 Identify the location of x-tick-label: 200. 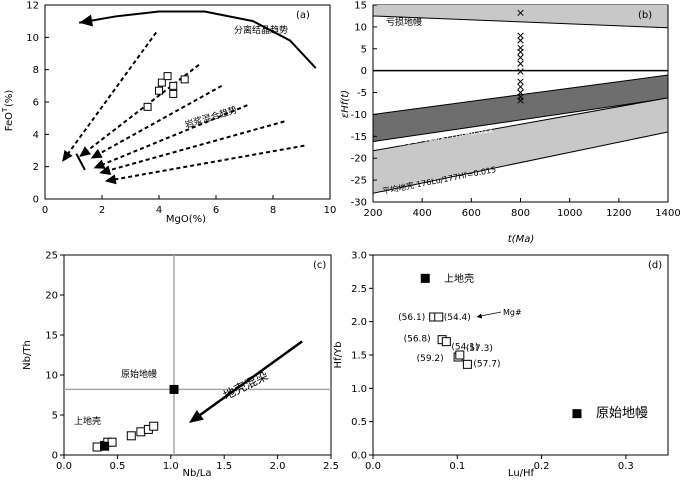
(372, 213).